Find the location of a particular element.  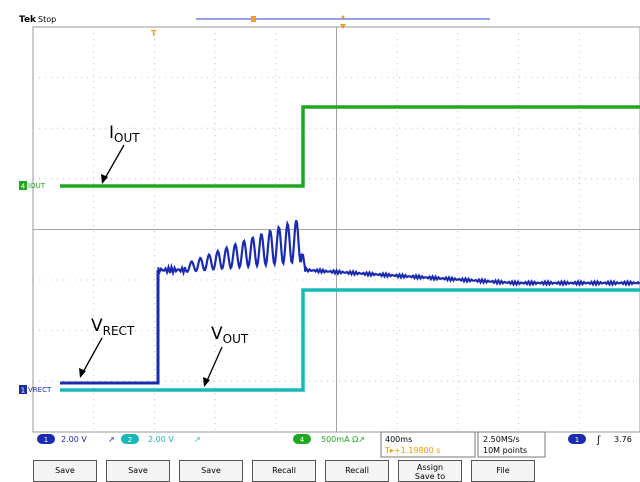

acquisition-readout: 2.50MS/s 10M points is located at coordinates (511, 444).